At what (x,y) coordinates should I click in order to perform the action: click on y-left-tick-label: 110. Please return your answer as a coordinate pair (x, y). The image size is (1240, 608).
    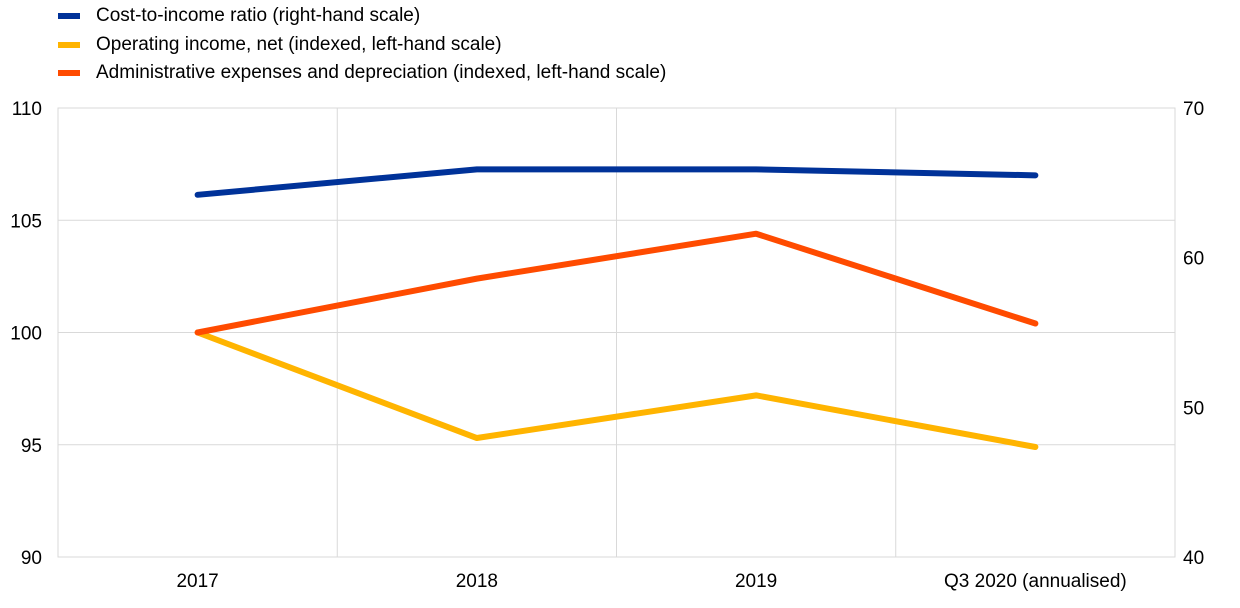
    Looking at the image, I should click on (27, 109).